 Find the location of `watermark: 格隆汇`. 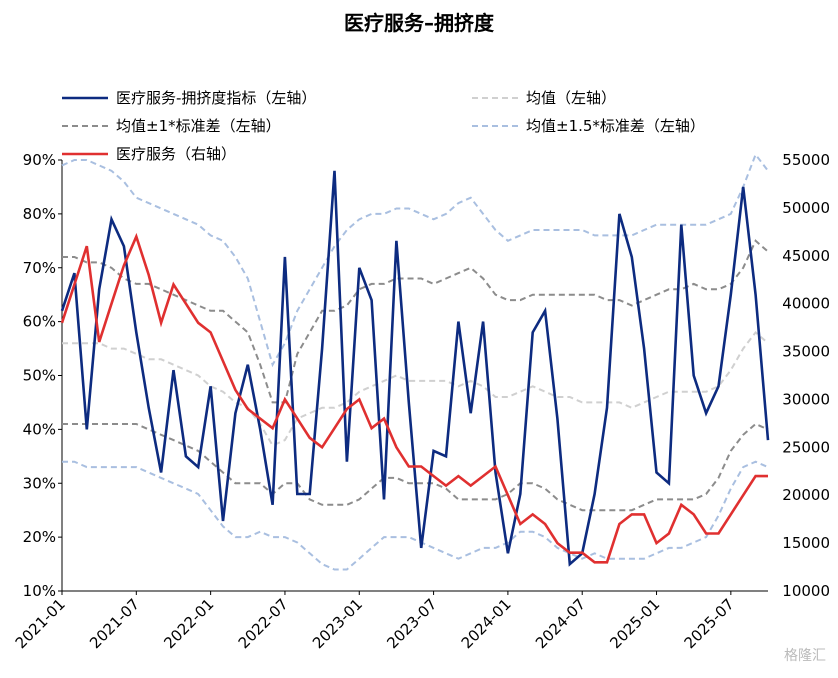

watermark: 格隆汇 is located at coordinates (805, 656).